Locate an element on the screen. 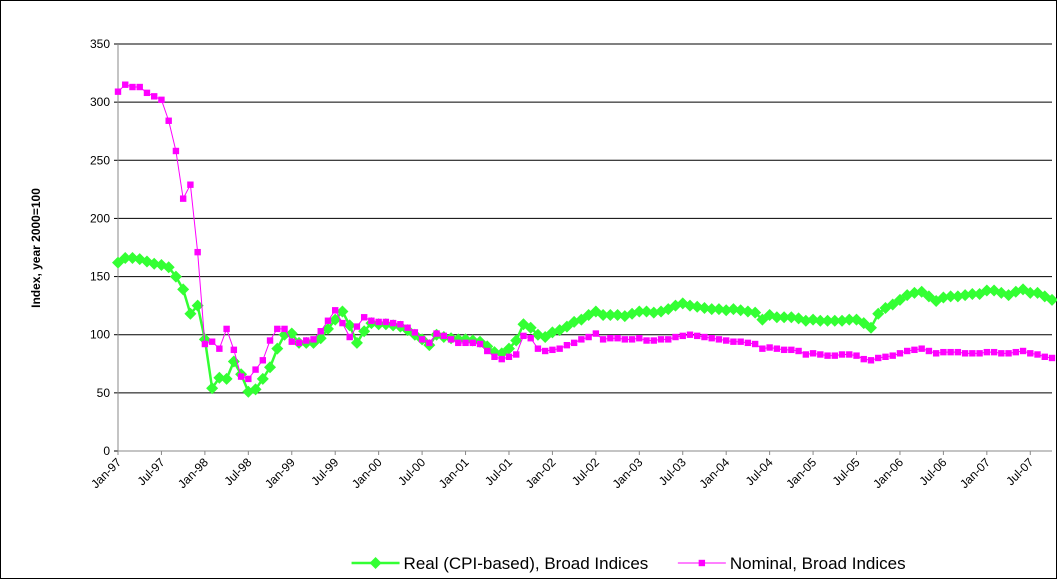 Image resolution: width=1057 pixels, height=579 pixels. y-tick-label: 150 is located at coordinates (100, 277).